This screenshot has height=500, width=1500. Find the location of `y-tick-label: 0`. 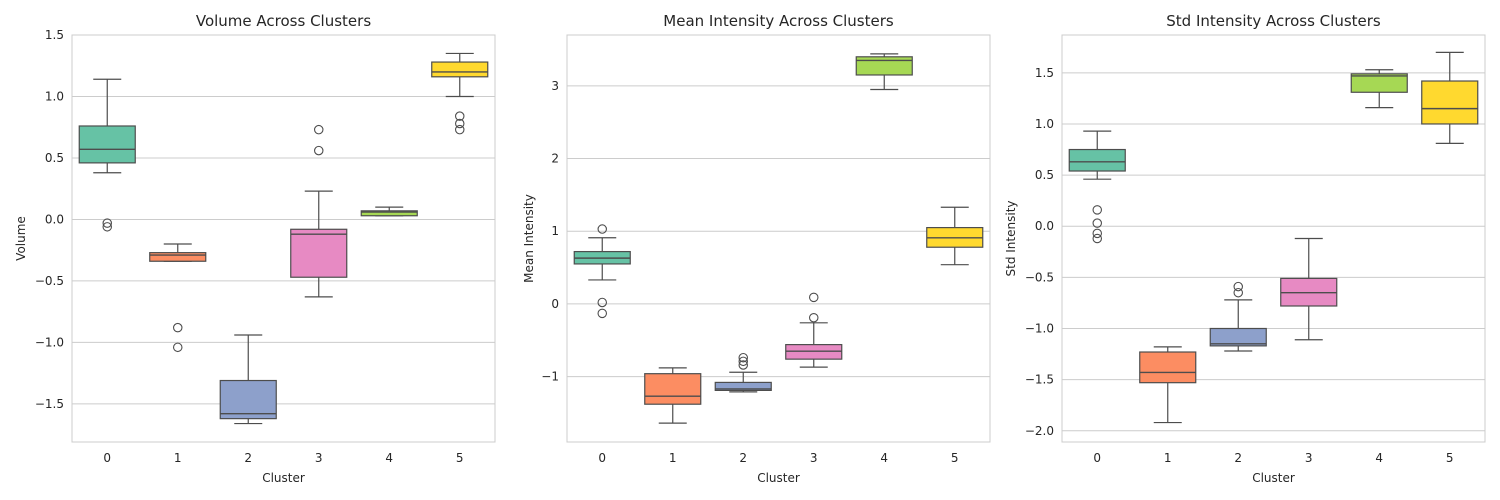

y-tick-label: 0 is located at coordinates (555, 304).